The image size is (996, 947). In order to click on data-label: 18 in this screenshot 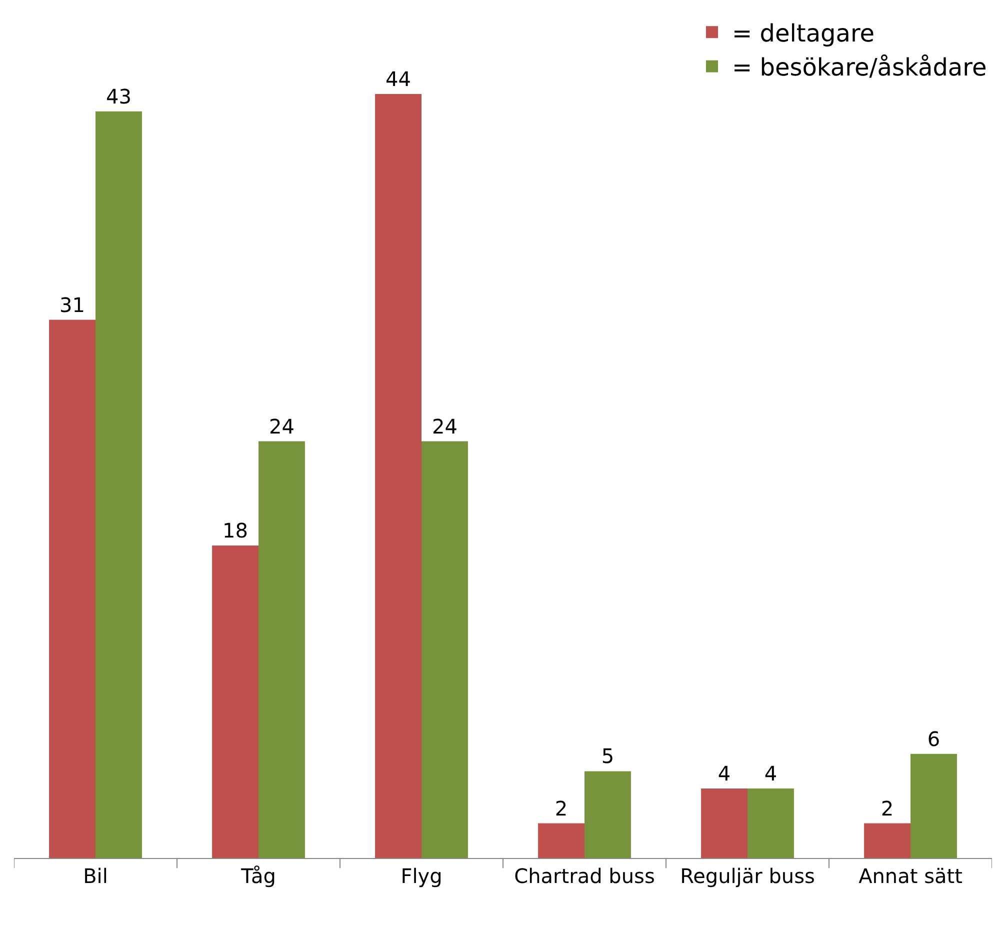, I will do `click(235, 530)`.